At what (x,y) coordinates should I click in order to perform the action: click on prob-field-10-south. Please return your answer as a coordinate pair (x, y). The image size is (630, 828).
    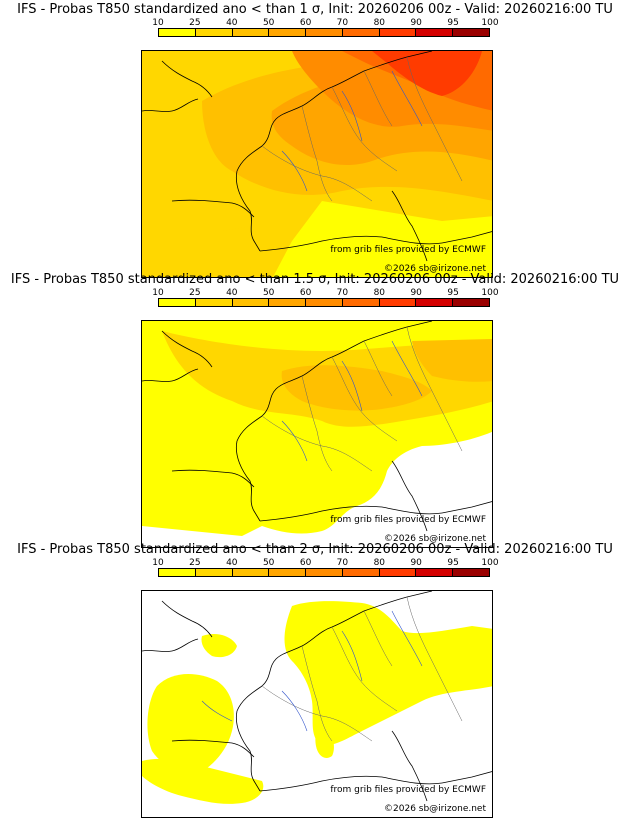
    Looking at the image, I should click on (203, 781).